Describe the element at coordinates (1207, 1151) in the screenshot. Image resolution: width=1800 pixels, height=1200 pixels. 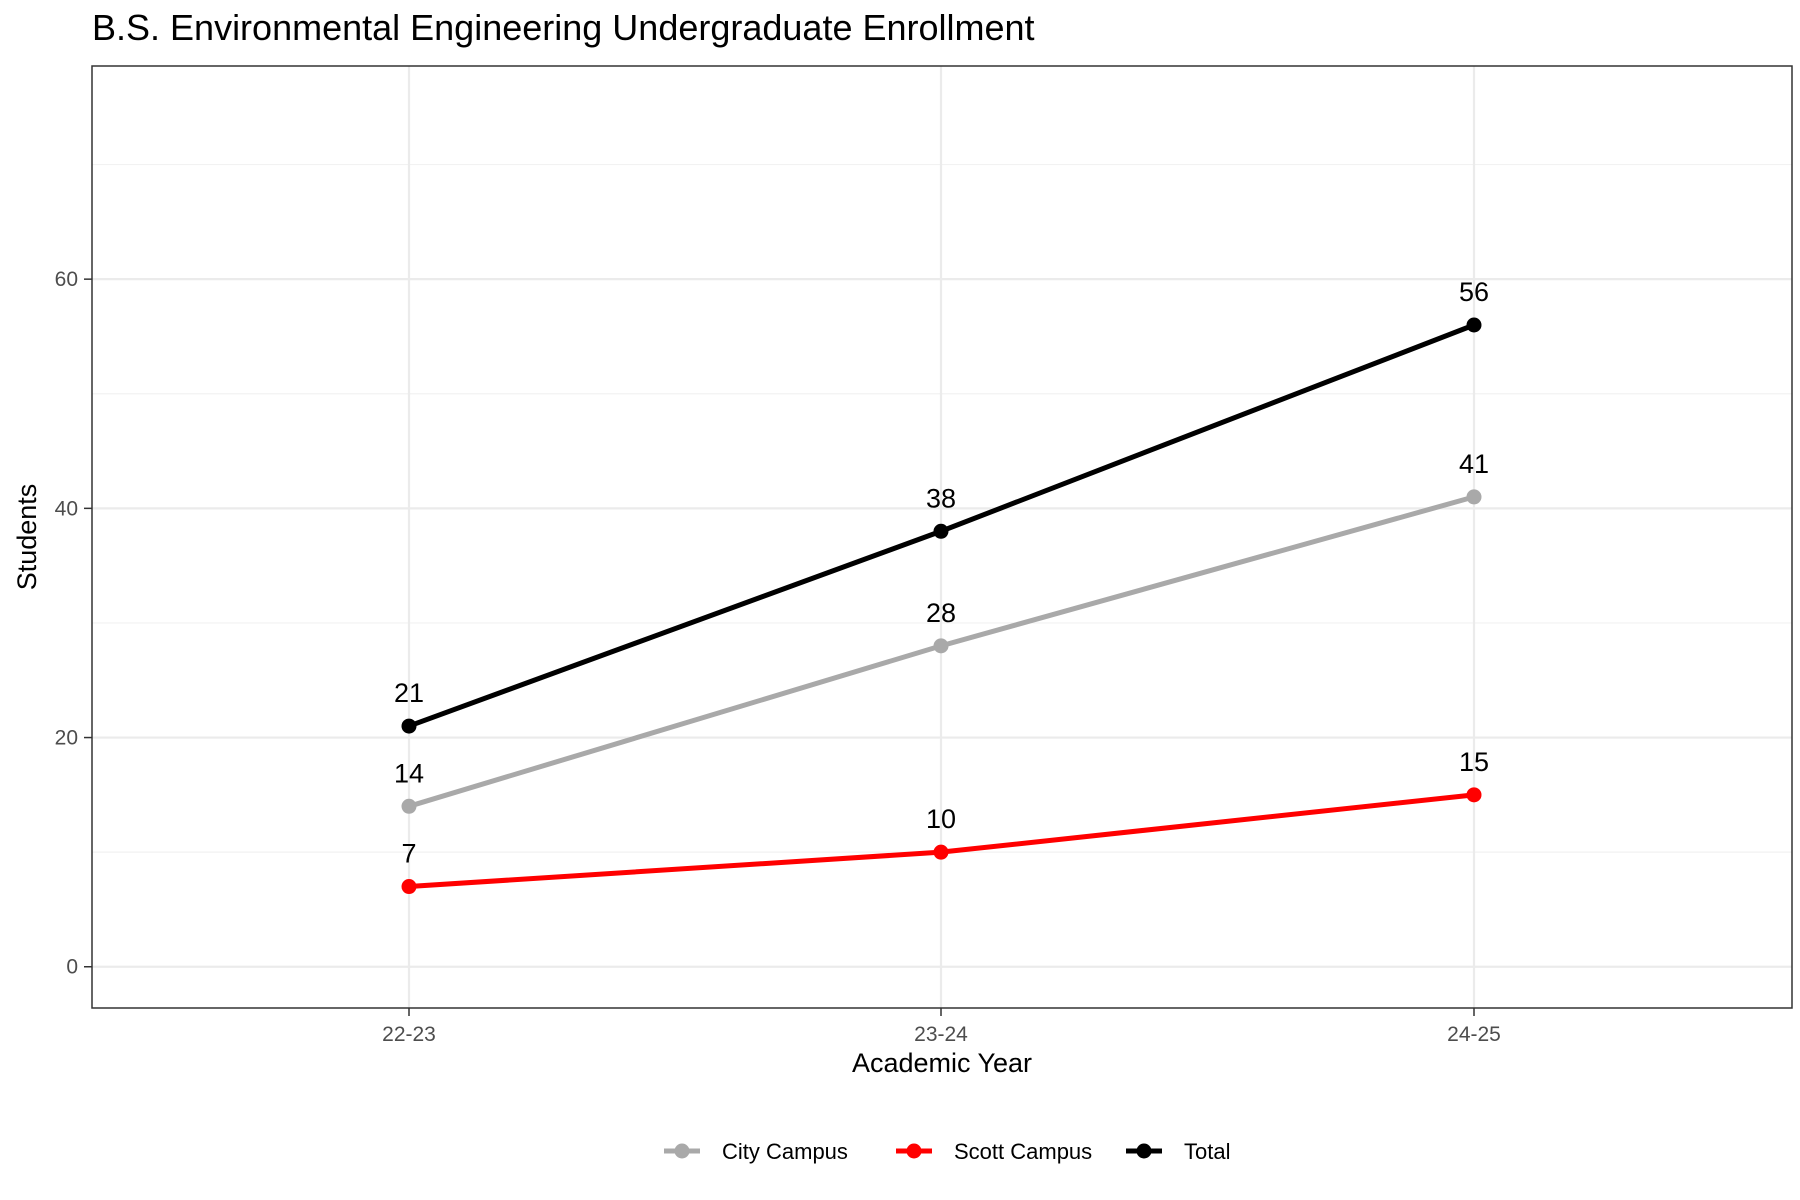
I see `legend-label-total: Total` at that location.